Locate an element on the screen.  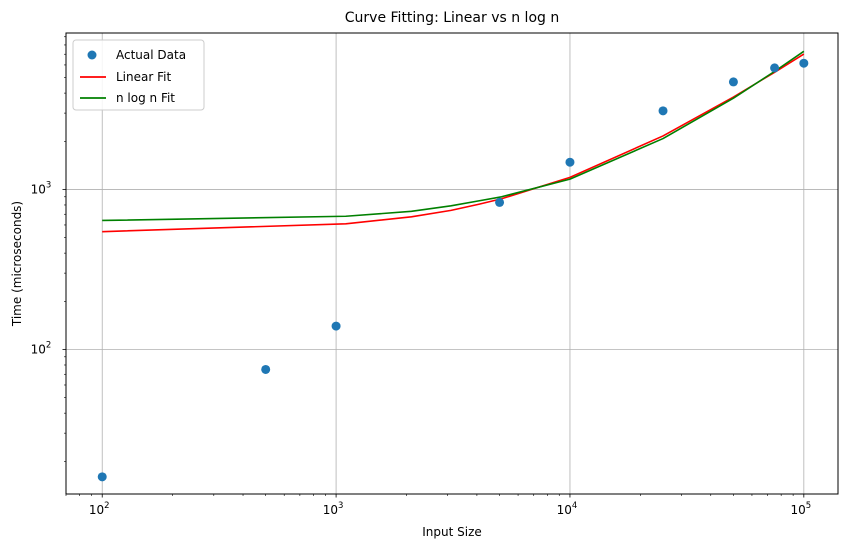
x-axis-title: Input Size is located at coordinates (452, 532).